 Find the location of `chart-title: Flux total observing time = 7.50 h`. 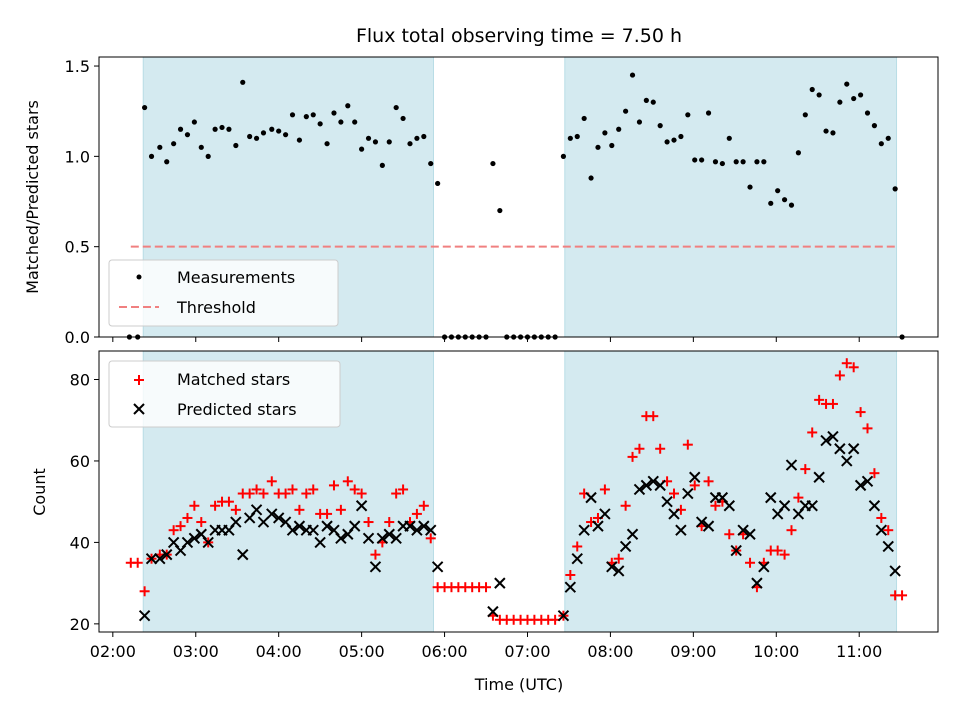

chart-title: Flux total observing time = 7.50 h is located at coordinates (519, 36).